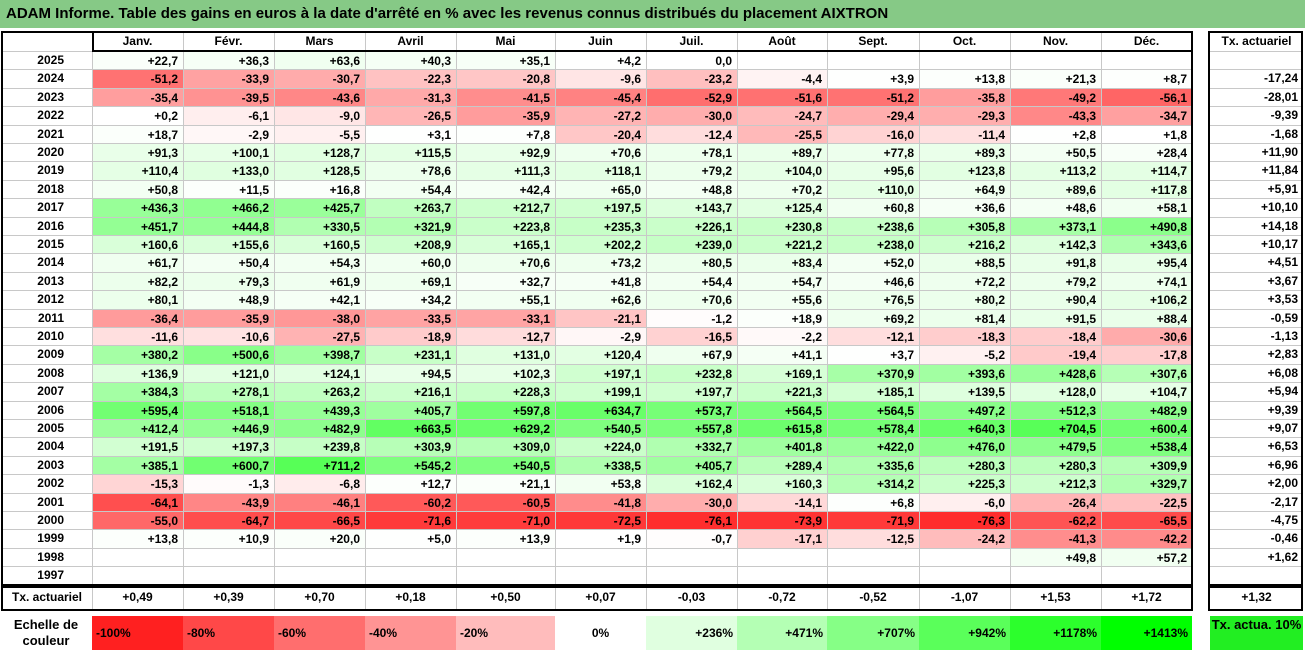 The image size is (1305, 652). What do you see at coordinates (1146, 596) in the screenshot?
I see `footer-rate-cell: +1,72` at bounding box center [1146, 596].